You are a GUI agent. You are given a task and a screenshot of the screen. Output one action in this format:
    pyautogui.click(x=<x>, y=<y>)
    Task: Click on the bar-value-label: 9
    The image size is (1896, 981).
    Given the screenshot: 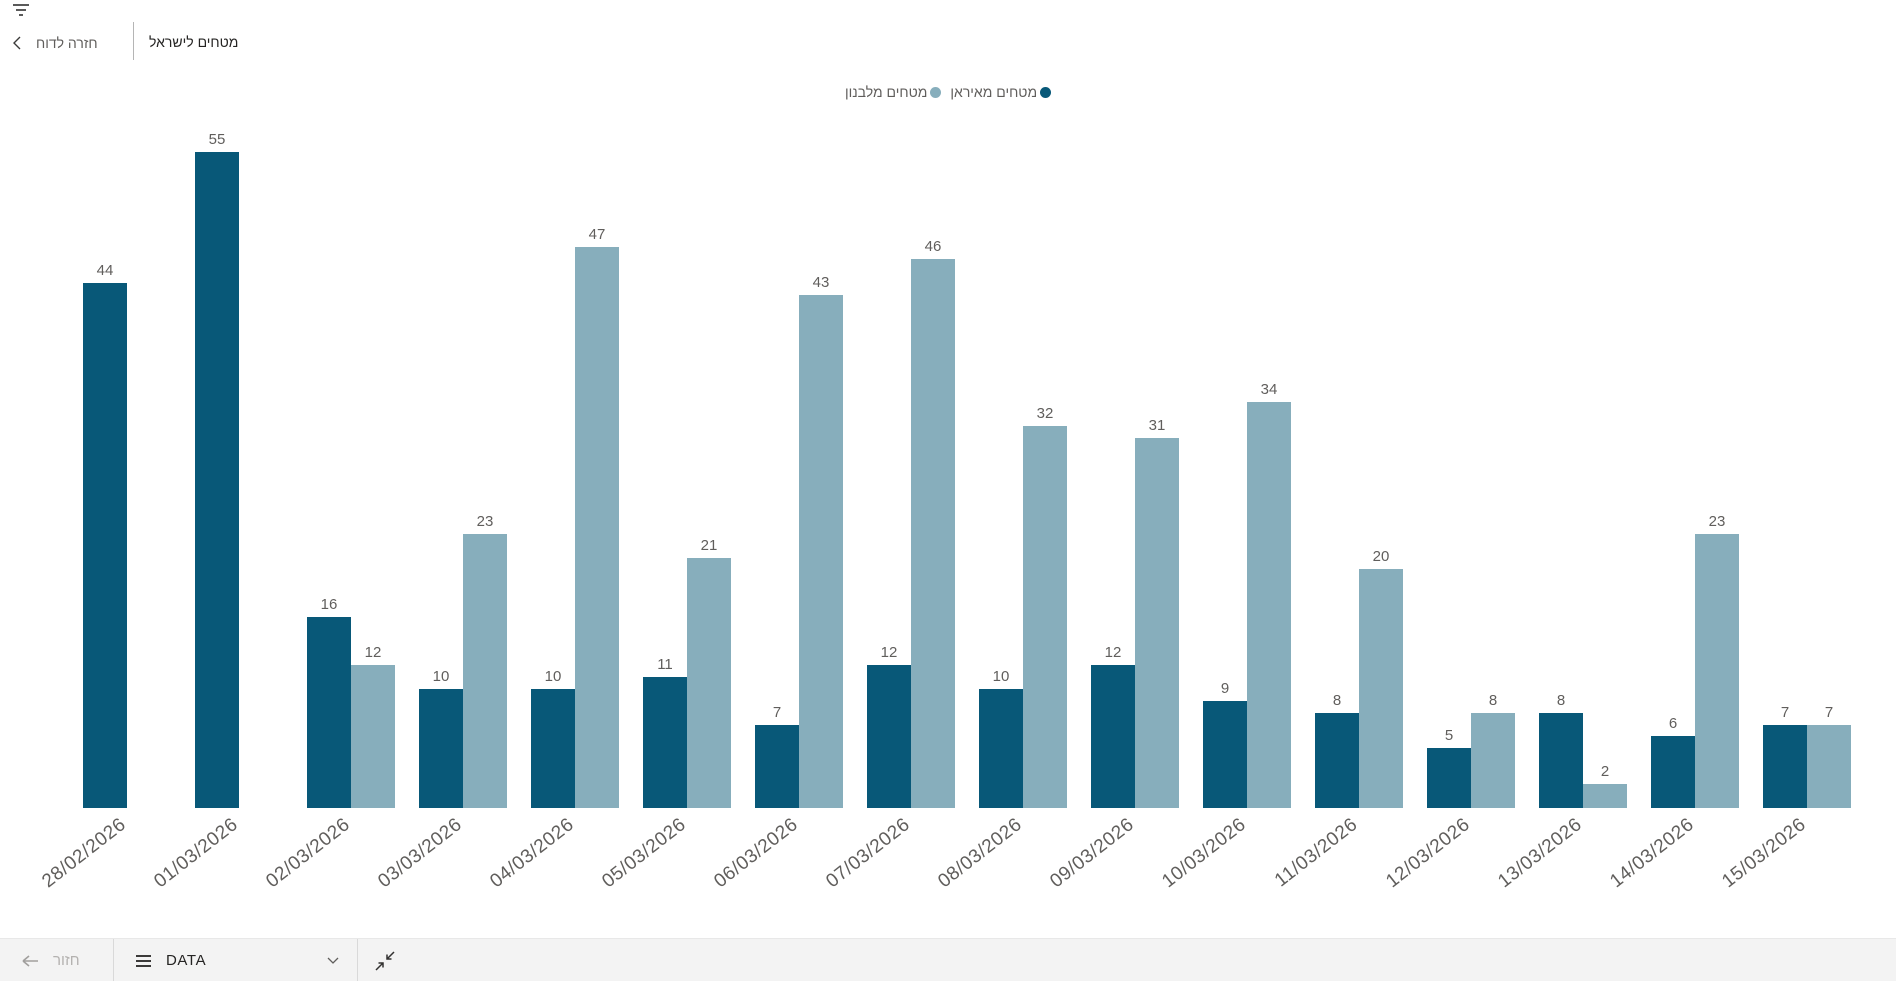 What is the action you would take?
    pyautogui.click(x=1225, y=688)
    